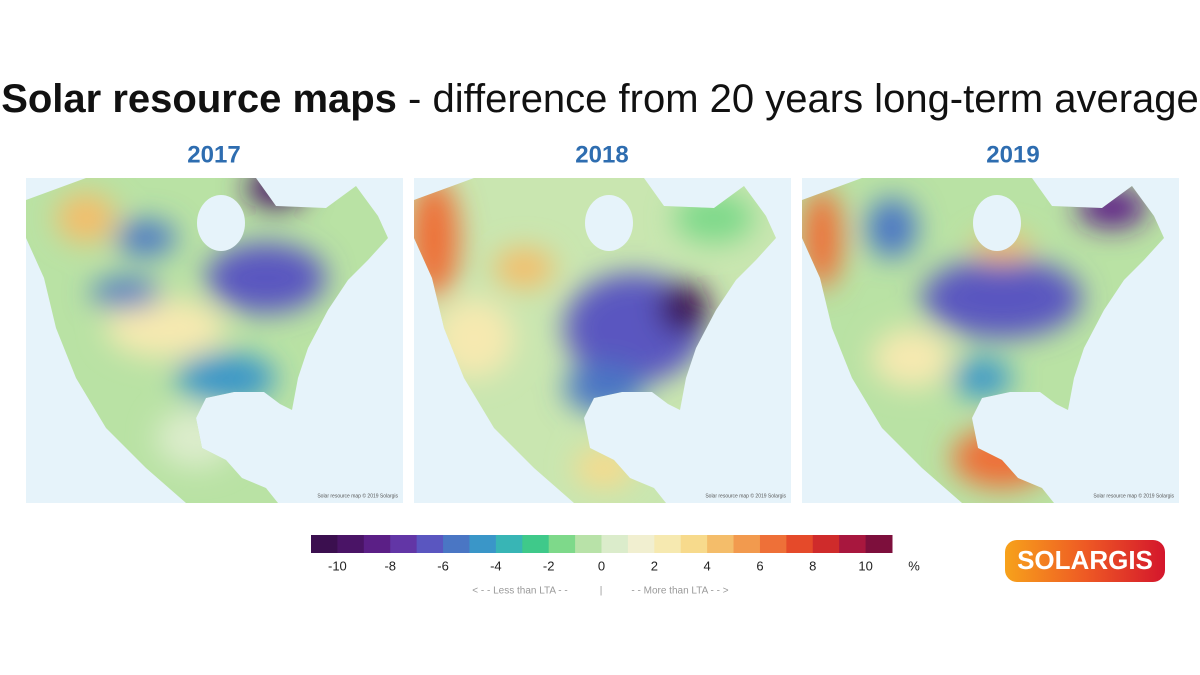 The width and height of the screenshot is (1200, 675). Describe the element at coordinates (759, 565) in the screenshot. I see `legend-tick-label: 6` at that location.